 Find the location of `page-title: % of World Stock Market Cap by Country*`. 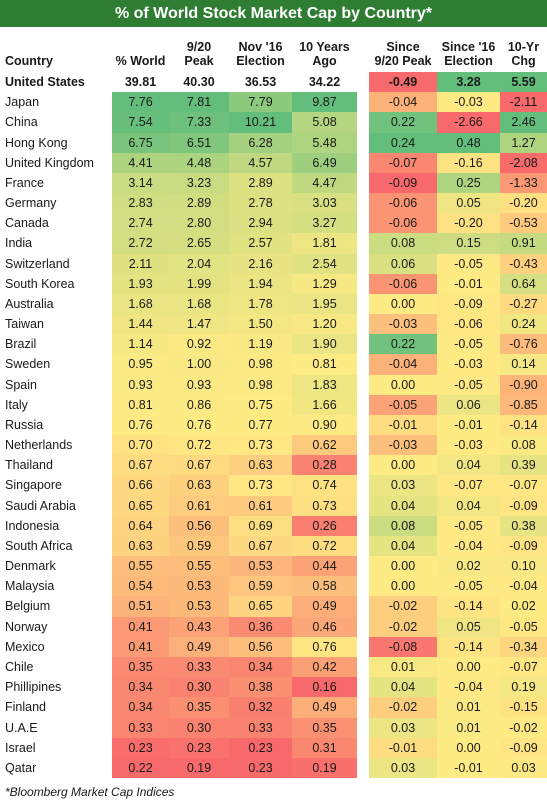

page-title: % of World Stock Market Cap by Country* is located at coordinates (273, 13).